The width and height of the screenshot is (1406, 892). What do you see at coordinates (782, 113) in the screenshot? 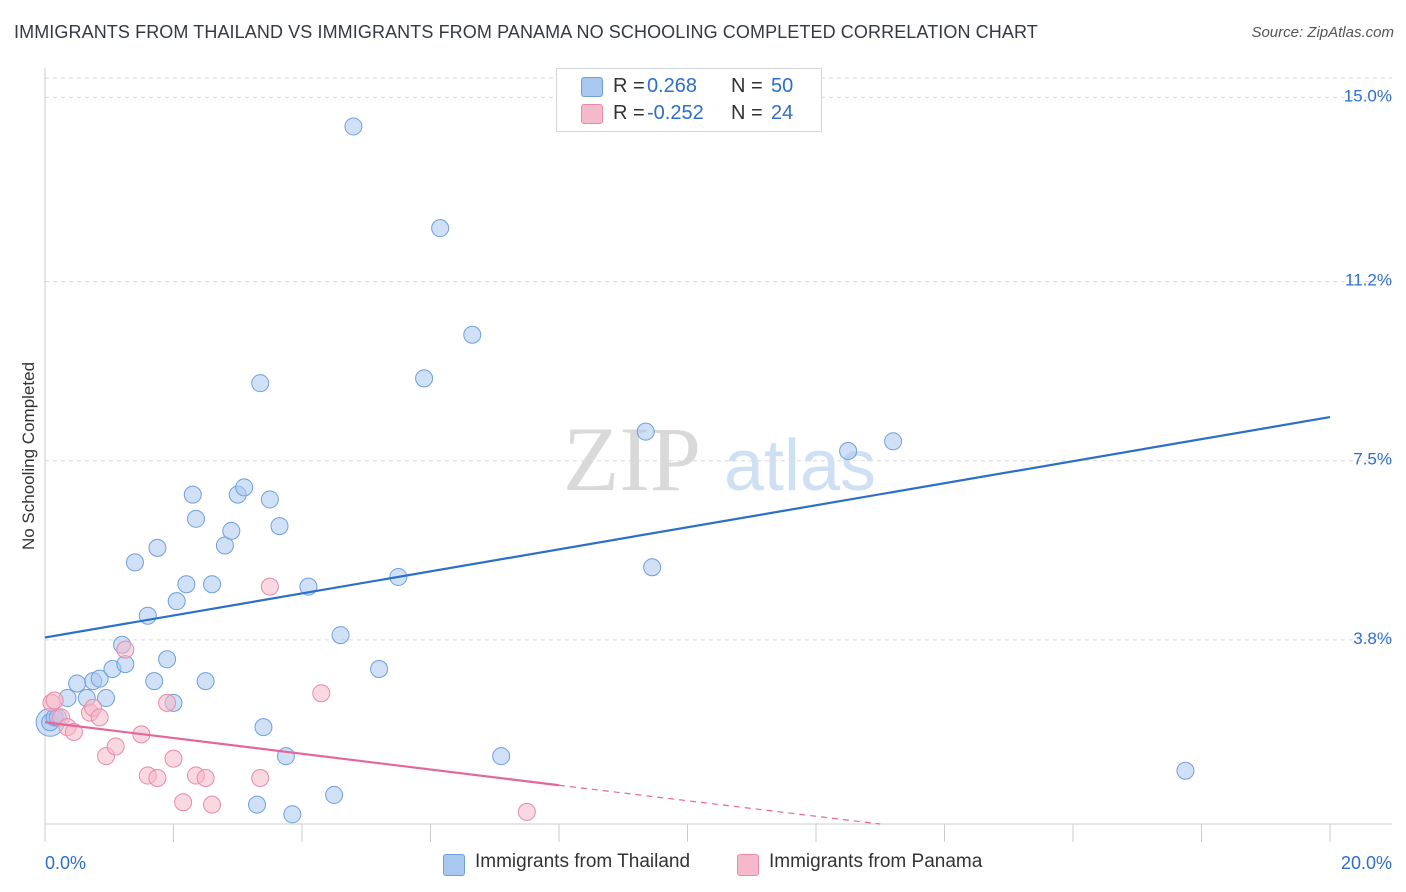
I see `panama-n-value: 24` at bounding box center [782, 113].